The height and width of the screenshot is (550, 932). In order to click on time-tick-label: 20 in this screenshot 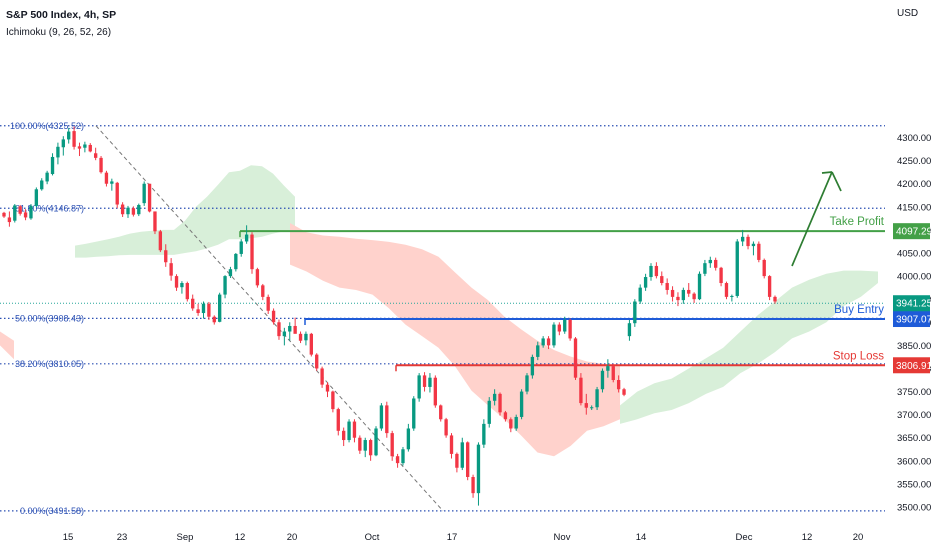, I will do `click(858, 537)`.